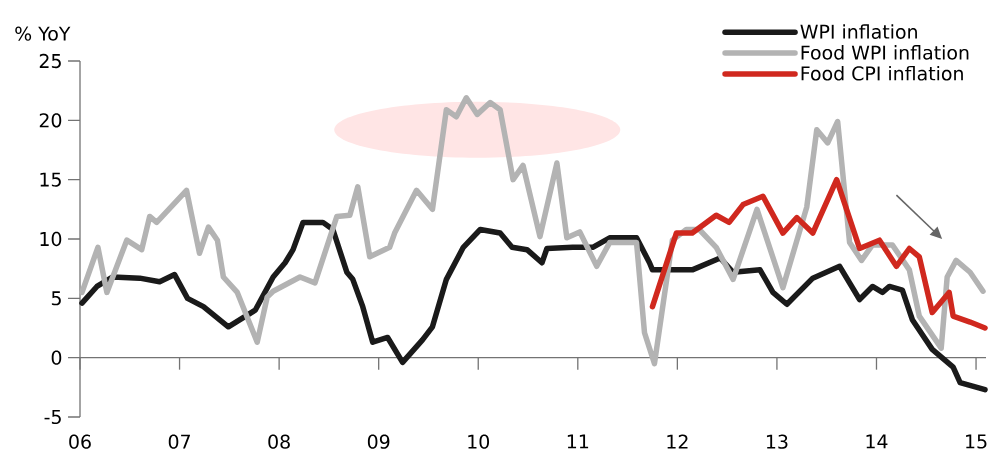 The width and height of the screenshot is (1005, 458). I want to click on x-tick-label: 11, so click(578, 441).